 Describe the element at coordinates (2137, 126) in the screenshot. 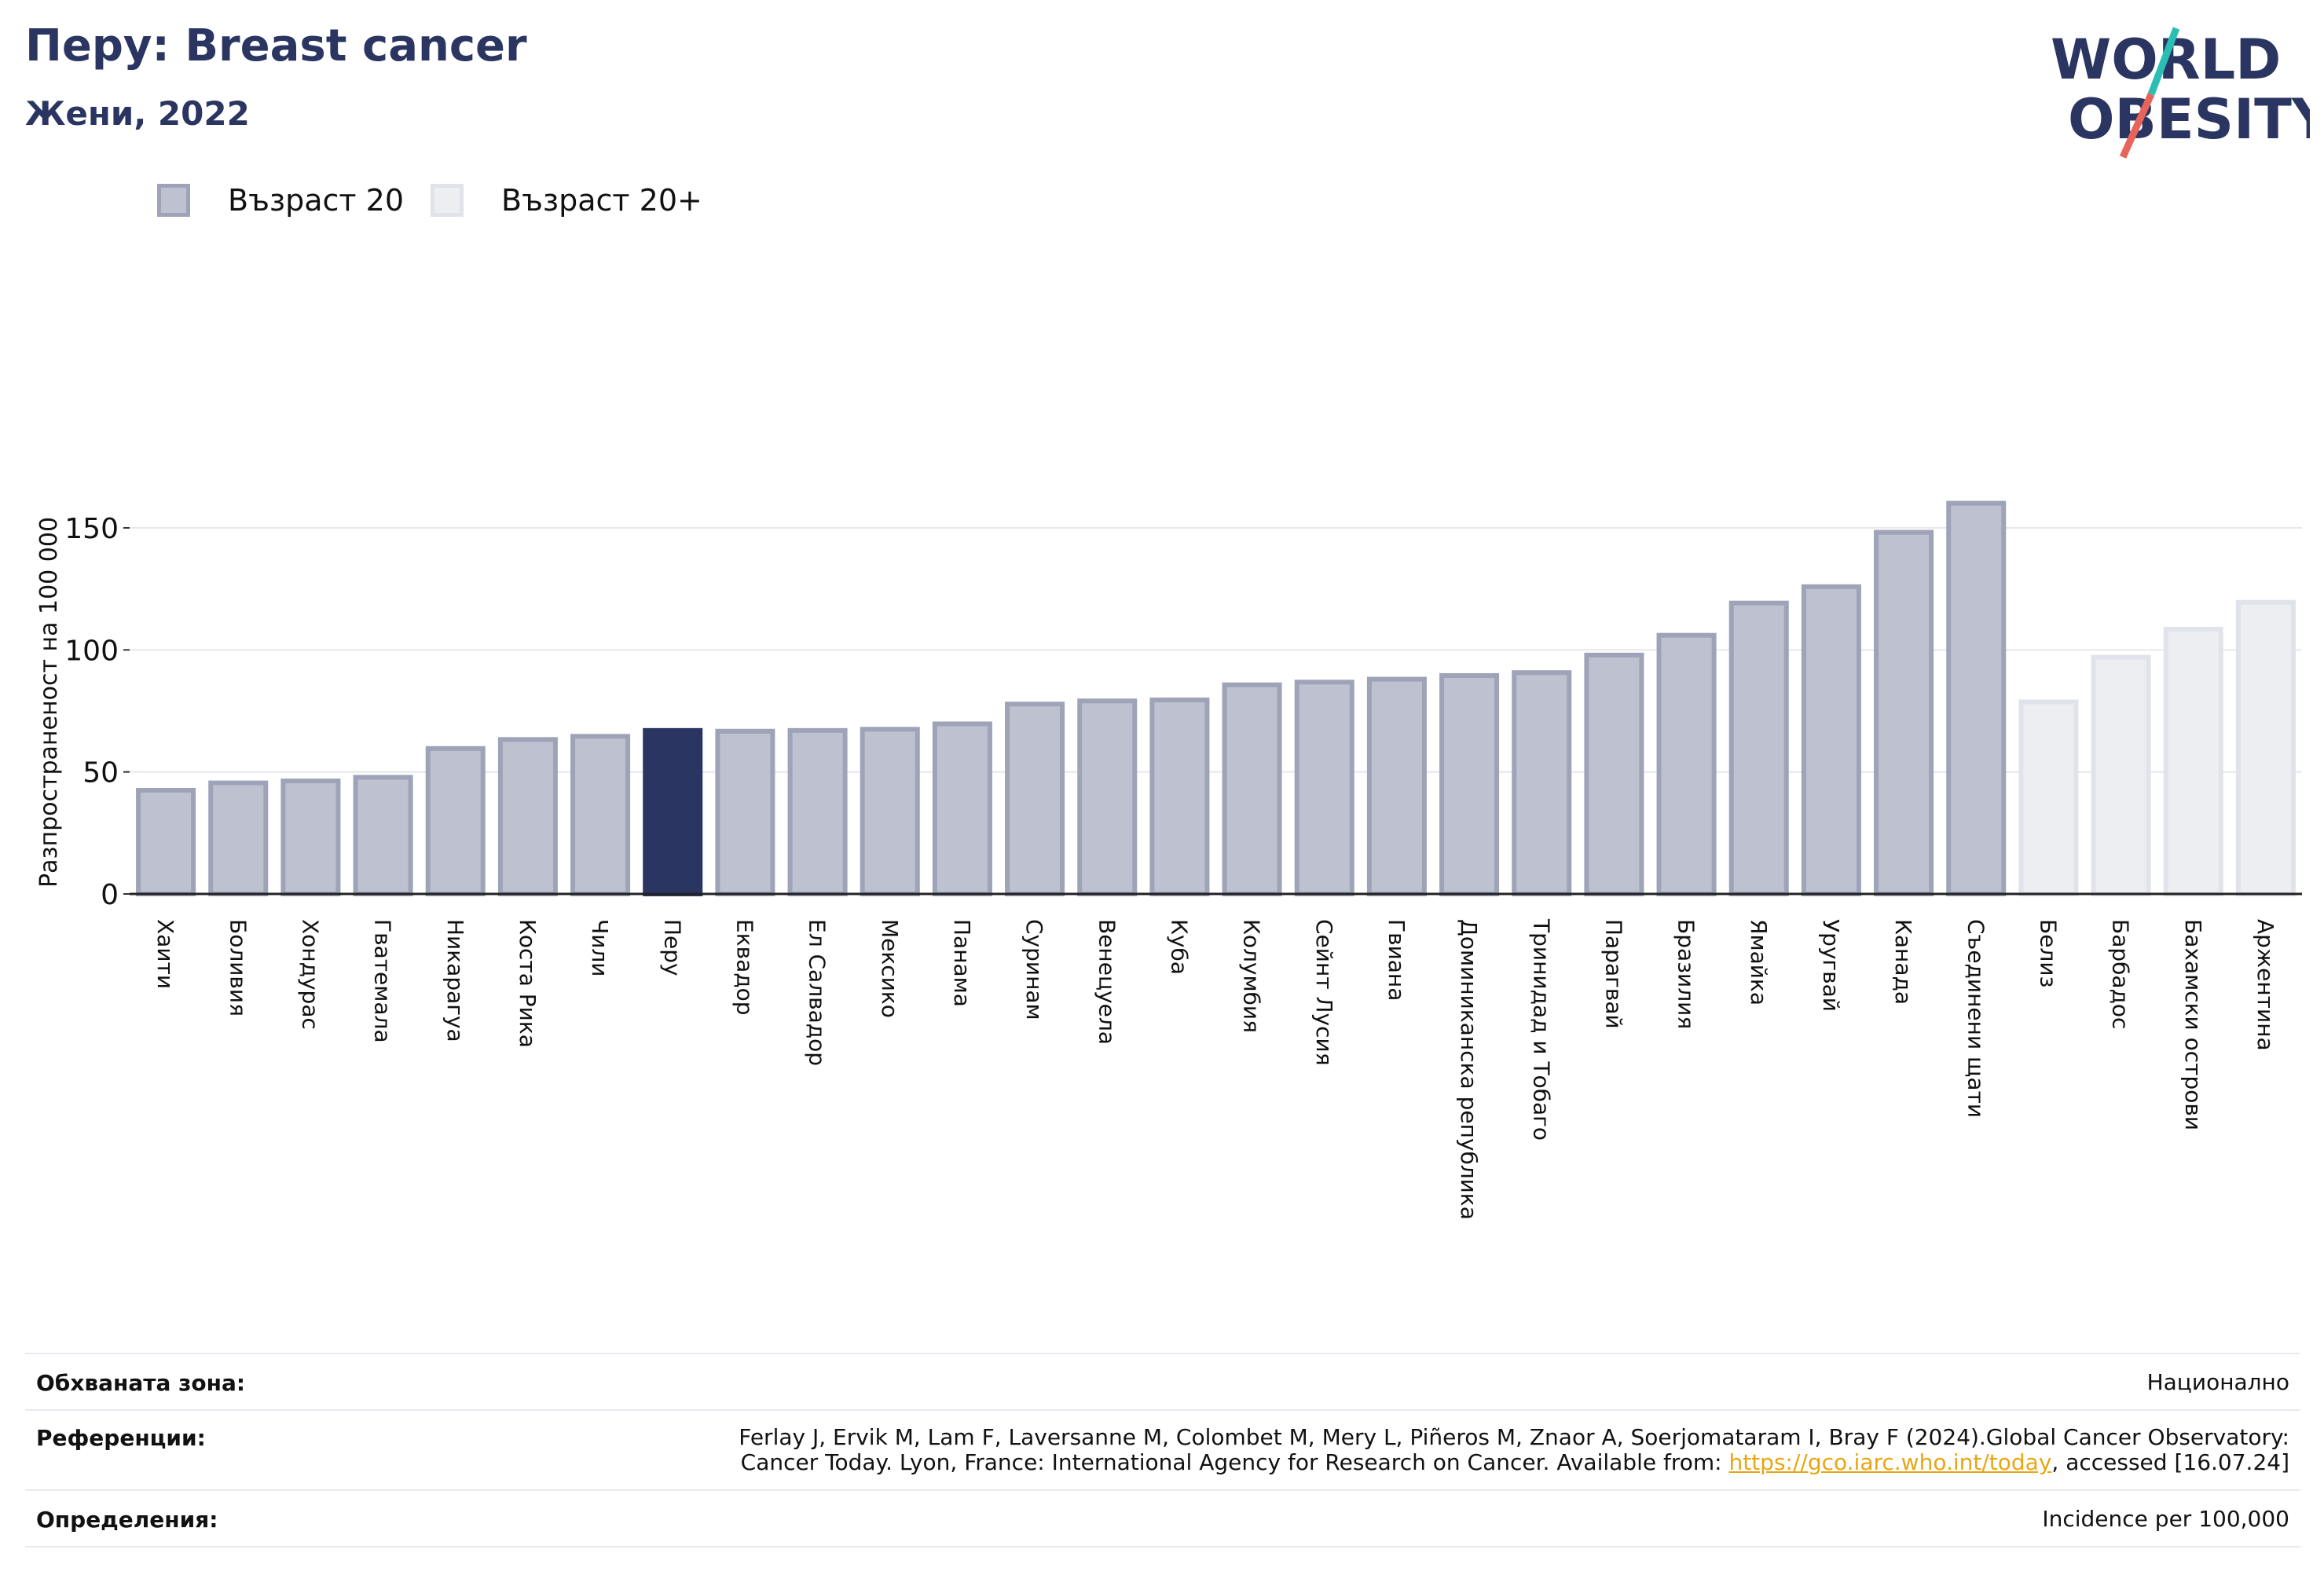

I see `logo-slash-red` at that location.